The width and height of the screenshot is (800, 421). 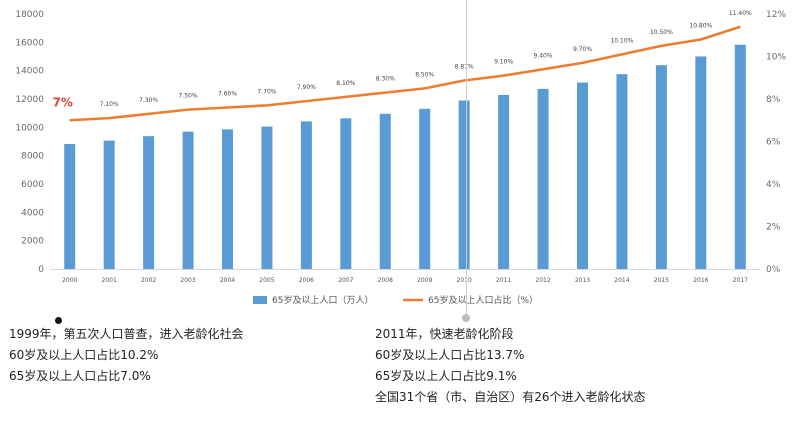 What do you see at coordinates (542, 280) in the screenshot?
I see `x-tick-label: 2012` at bounding box center [542, 280].